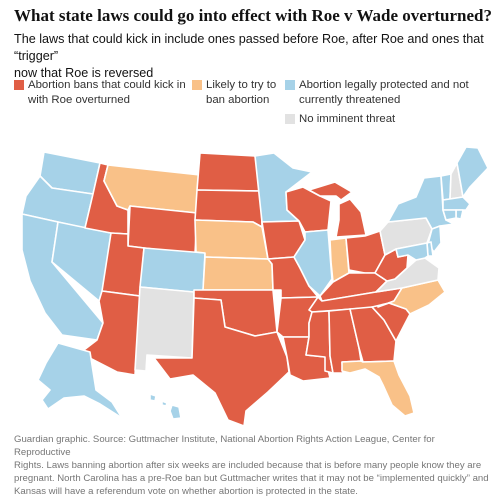 Image resolution: width=500 pixels, height=498 pixels. Describe the element at coordinates (238, 273) in the screenshot. I see `state-kansas` at that location.